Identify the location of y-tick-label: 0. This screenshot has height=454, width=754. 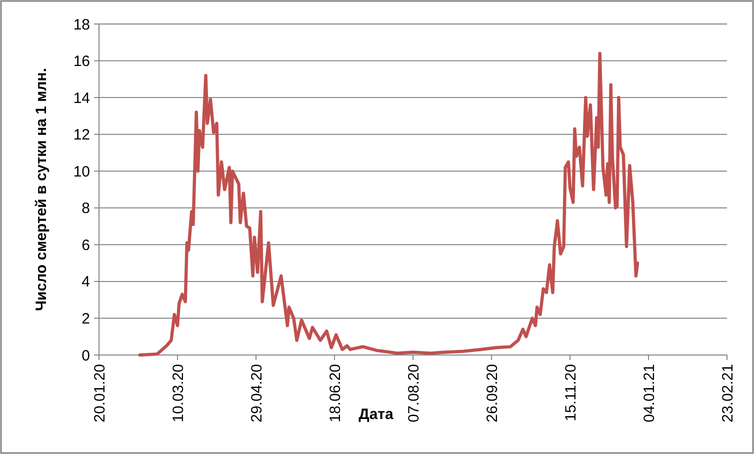
(86, 355).